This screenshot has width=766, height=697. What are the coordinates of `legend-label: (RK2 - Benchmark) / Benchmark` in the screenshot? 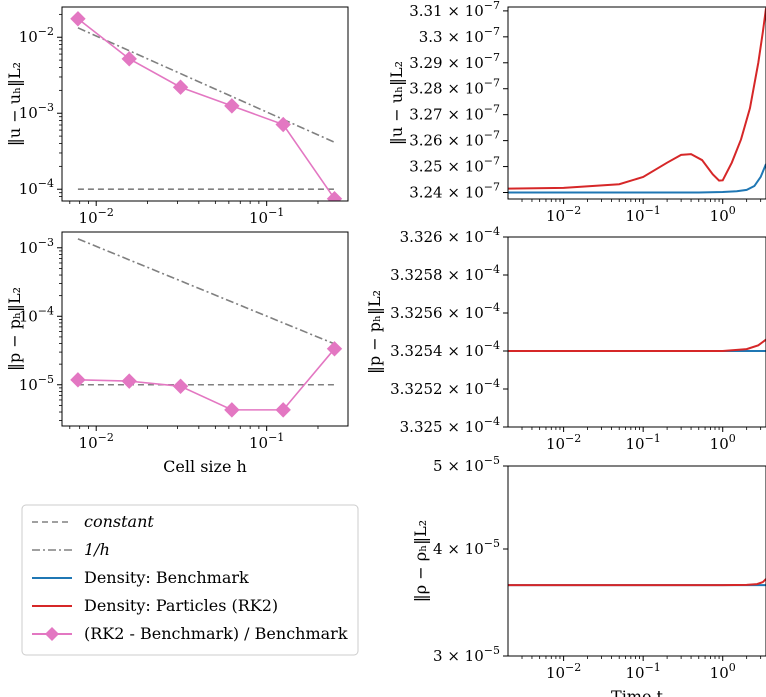 It's located at (216, 633).